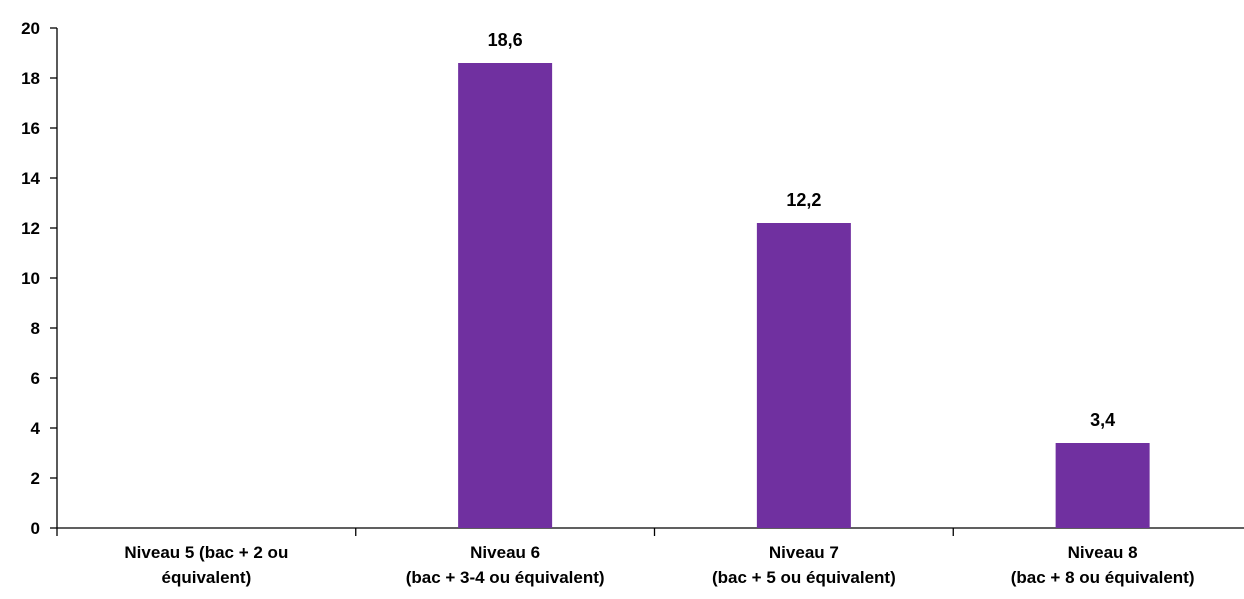 The width and height of the screenshot is (1244, 599). What do you see at coordinates (804, 565) in the screenshot?
I see `x-category-label: Niveau 7 (bac + 5 ou équivalent)` at bounding box center [804, 565].